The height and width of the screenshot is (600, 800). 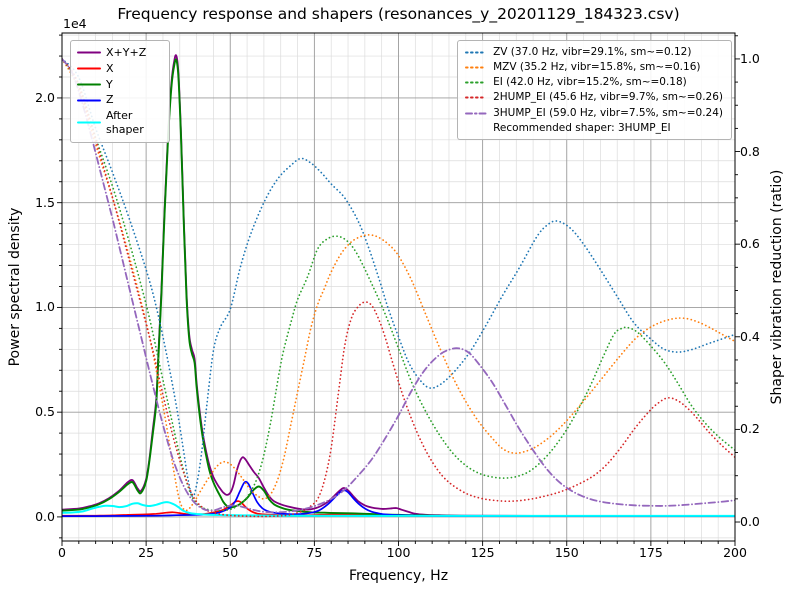 I want to click on legend-swatch-after, so click(x=89, y=122).